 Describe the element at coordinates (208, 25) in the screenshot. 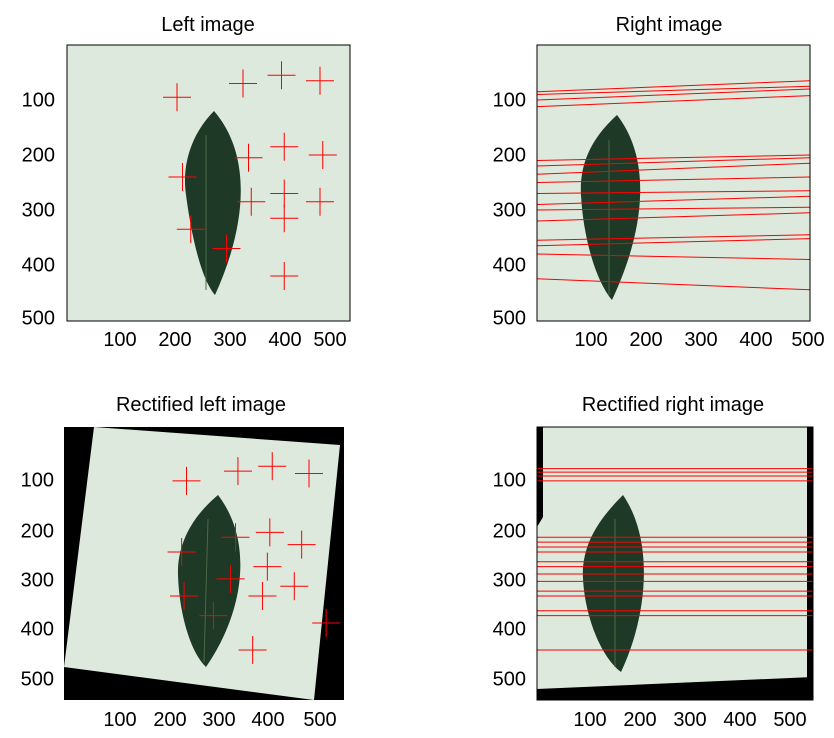

I see `panel-title: Left image` at that location.